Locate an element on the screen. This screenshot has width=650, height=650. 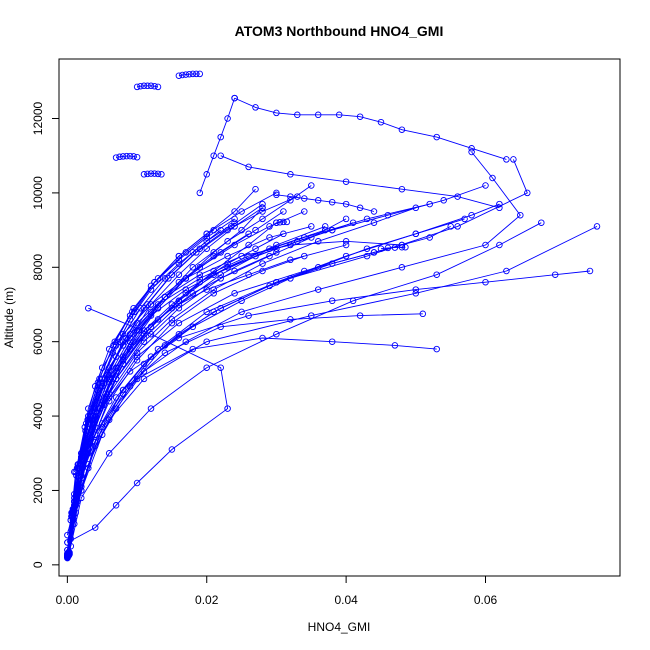
y-axis-label: Altitude (m) is located at coordinates (9, 317).